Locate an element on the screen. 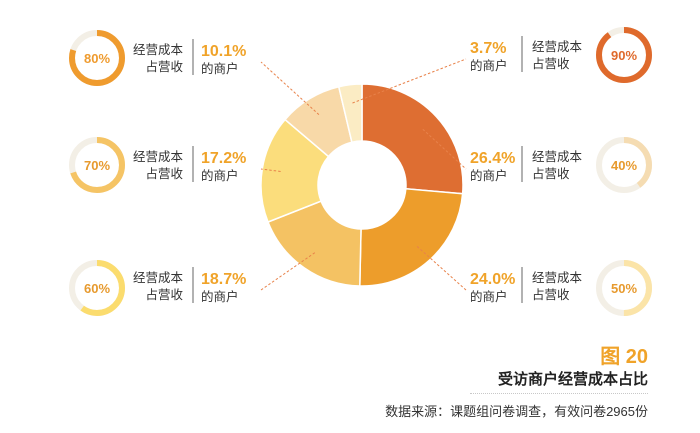  donut-slices is located at coordinates (362, 185).